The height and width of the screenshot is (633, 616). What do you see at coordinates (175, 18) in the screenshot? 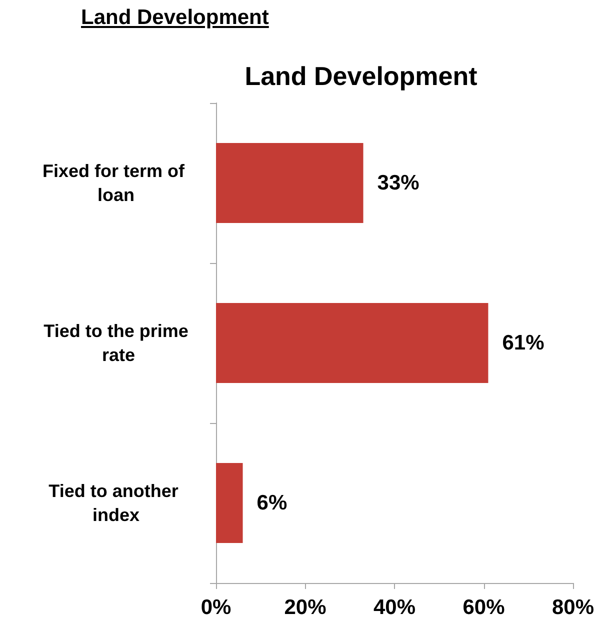
I see `text: Land Development` at bounding box center [175, 18].